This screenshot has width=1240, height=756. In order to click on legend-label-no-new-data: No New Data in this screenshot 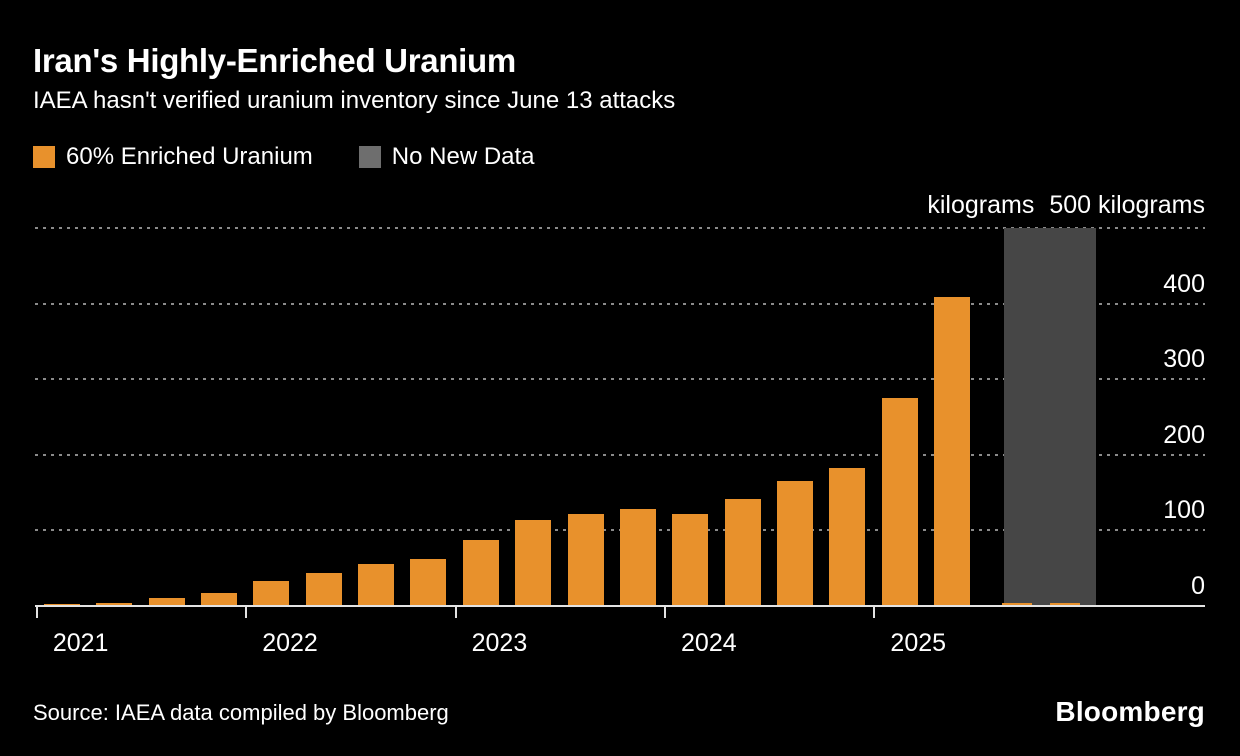, I will do `click(463, 156)`.